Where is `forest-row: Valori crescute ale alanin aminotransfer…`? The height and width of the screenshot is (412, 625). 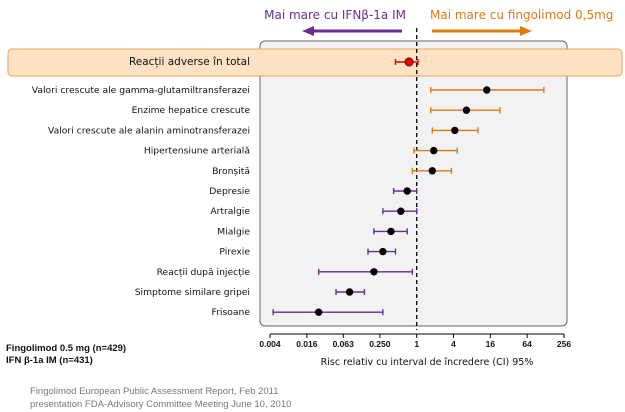
forest-row: Valori crescute ale alanin aminotransfer… is located at coordinates (263, 130).